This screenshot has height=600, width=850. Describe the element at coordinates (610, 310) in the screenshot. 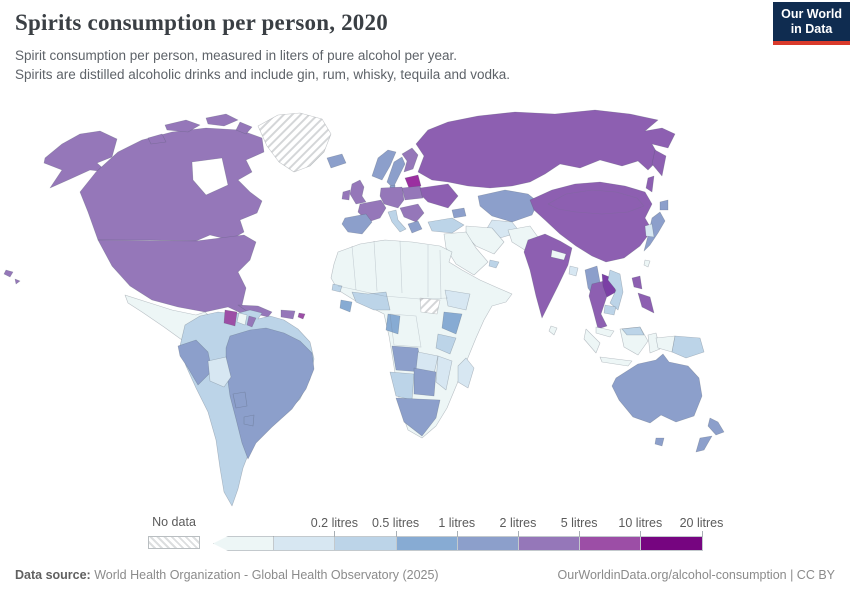

I see `region-cambodia` at that location.